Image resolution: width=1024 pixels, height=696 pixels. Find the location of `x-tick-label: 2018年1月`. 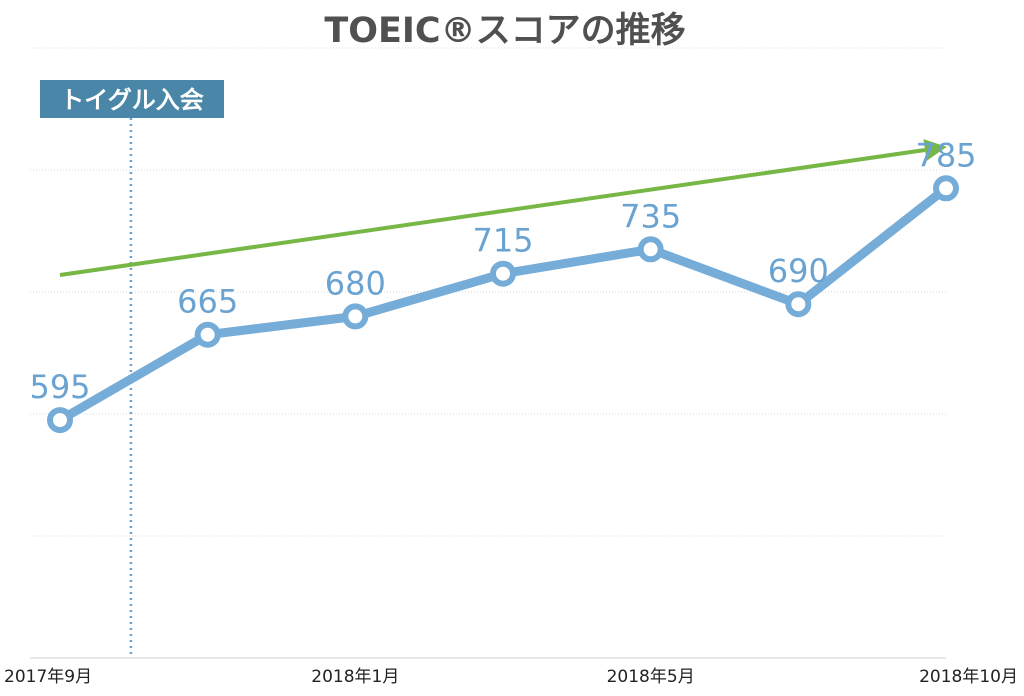

x-tick-label: 2018年1月 is located at coordinates (355, 677).